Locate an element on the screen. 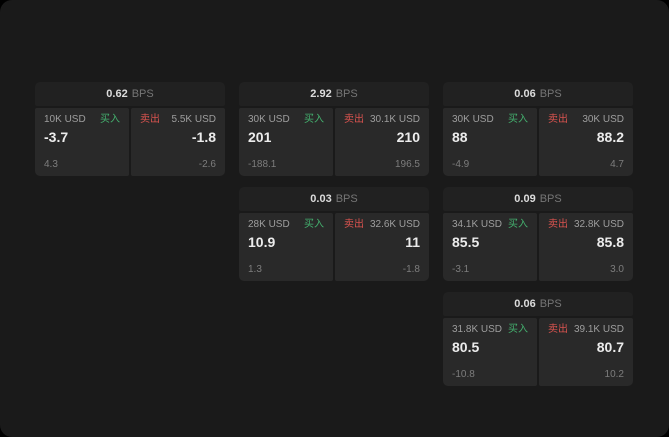  sell-price: -1.8 is located at coordinates (203, 137).